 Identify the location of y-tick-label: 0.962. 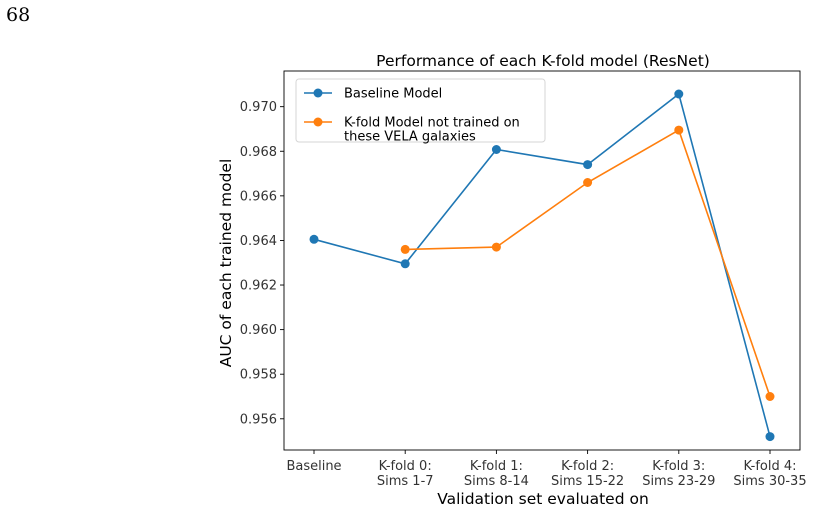
(258, 286).